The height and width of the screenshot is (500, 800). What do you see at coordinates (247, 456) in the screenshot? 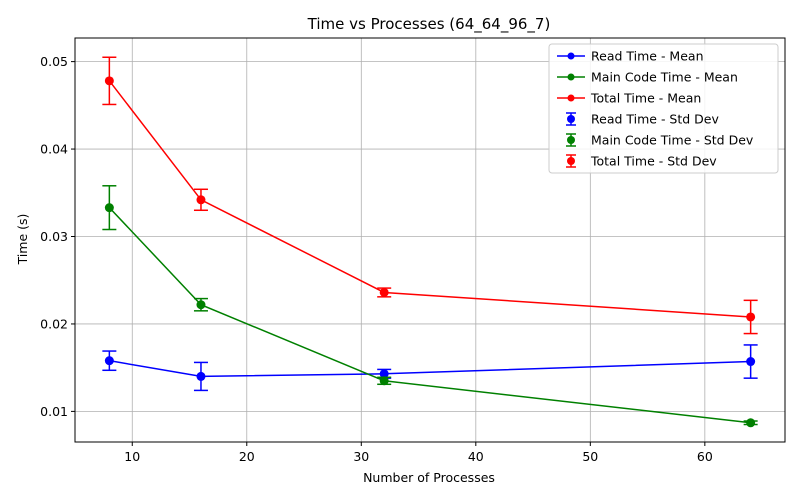
I see `x-tick-label: 20` at bounding box center [247, 456].